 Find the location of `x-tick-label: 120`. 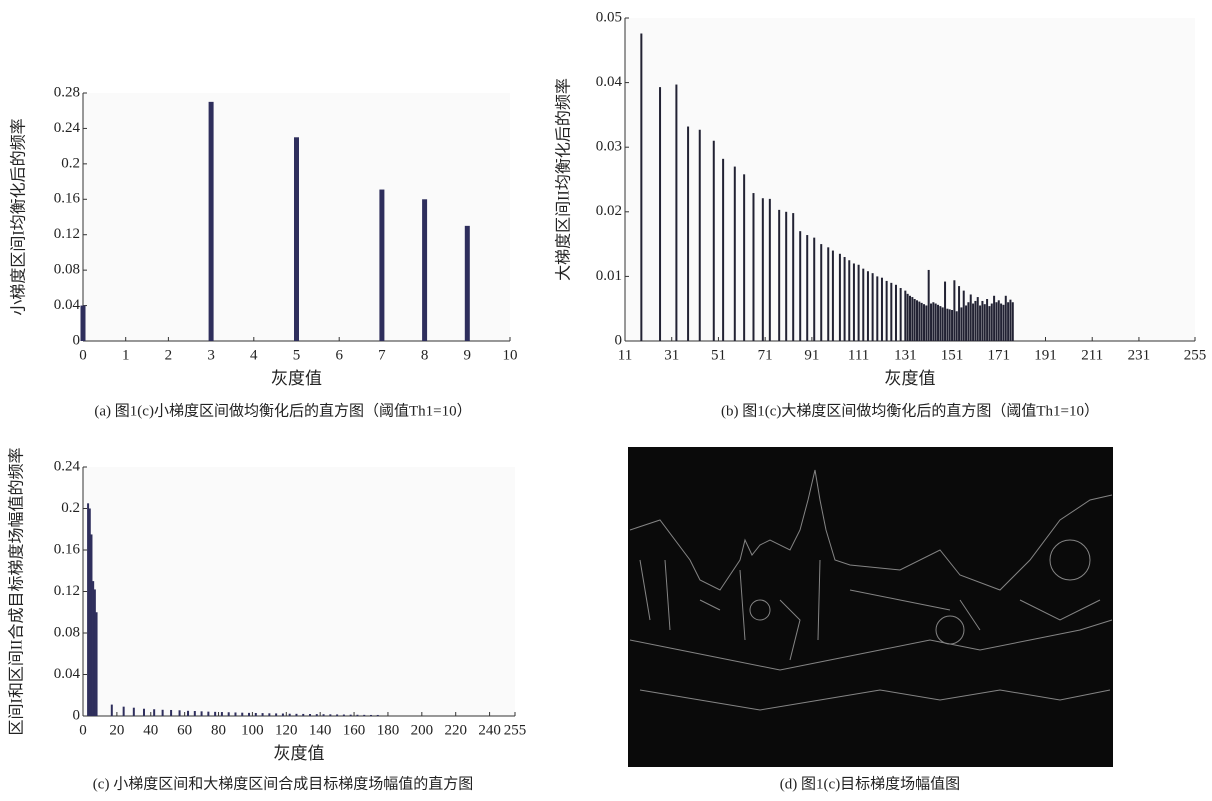

x-tick-label: 120 is located at coordinates (286, 730).